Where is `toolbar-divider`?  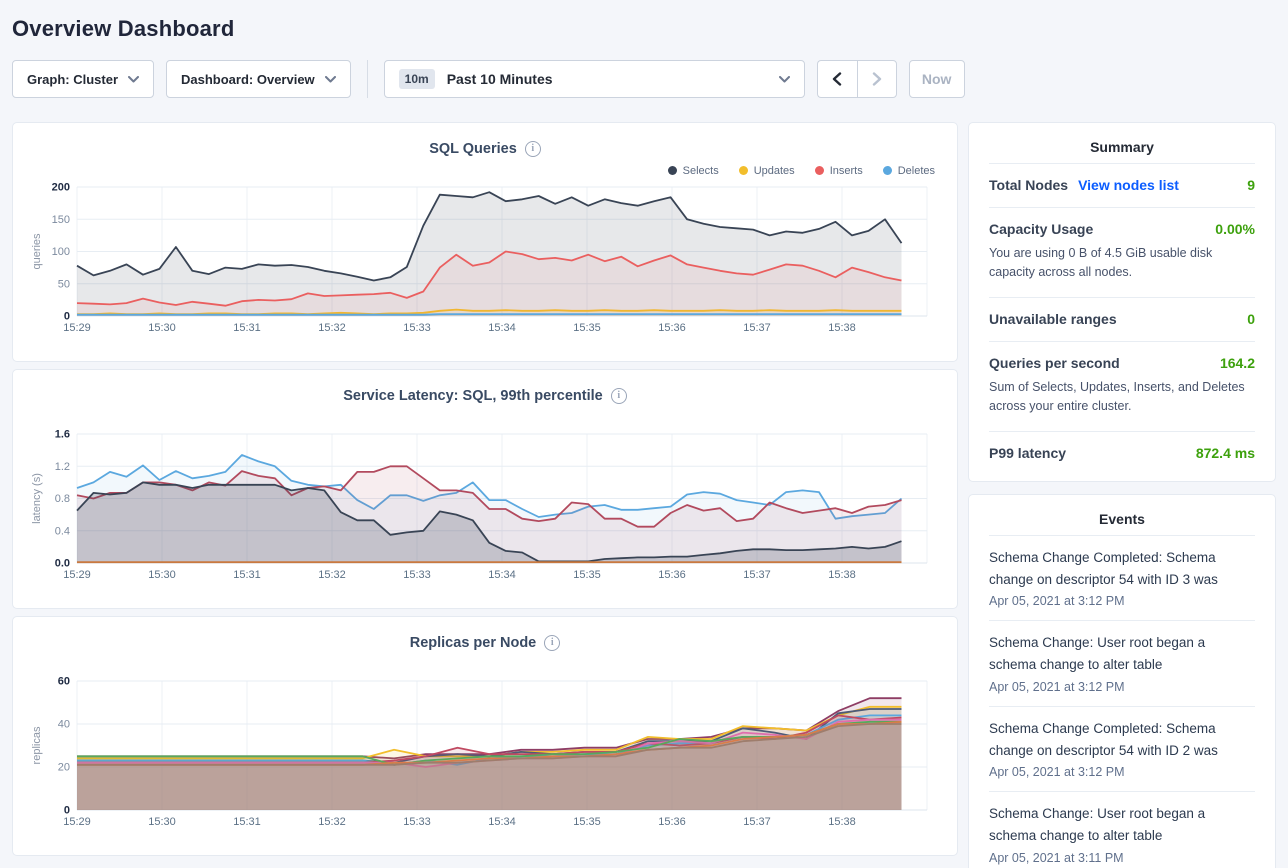
toolbar-divider is located at coordinates (367, 79).